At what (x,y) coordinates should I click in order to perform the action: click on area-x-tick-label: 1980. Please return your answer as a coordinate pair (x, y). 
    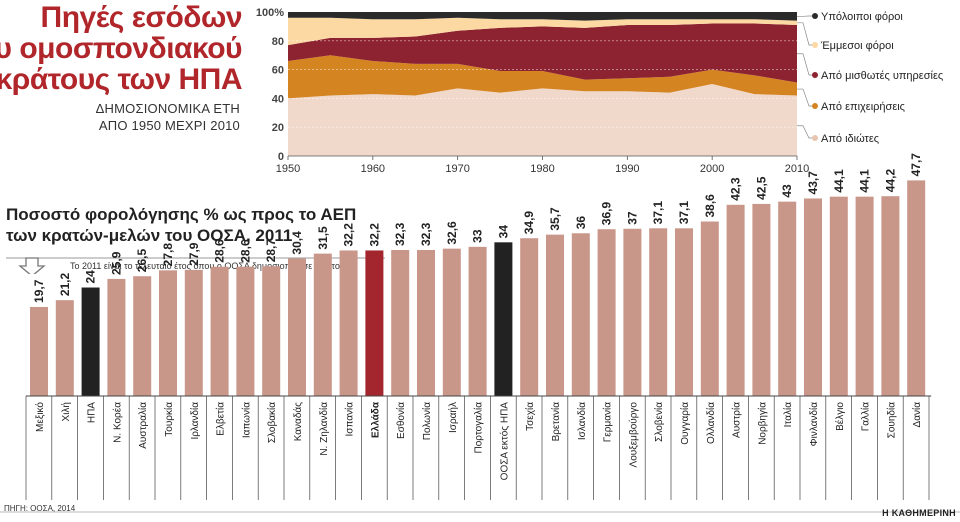
    Looking at the image, I should click on (542, 169).